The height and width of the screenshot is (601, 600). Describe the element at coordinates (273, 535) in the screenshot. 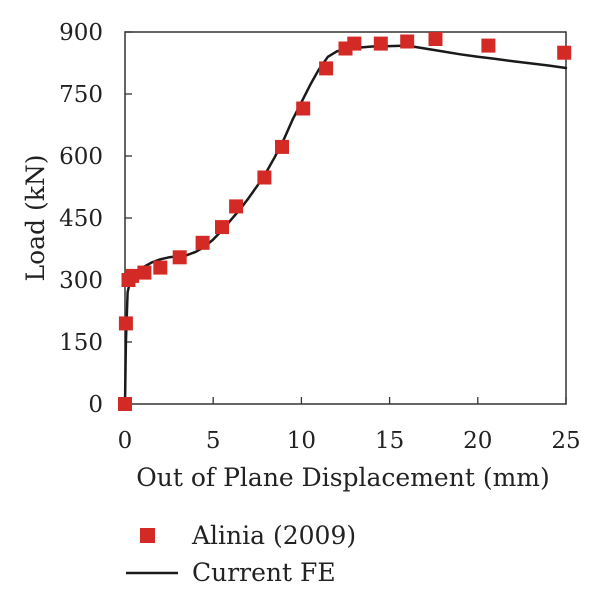

I see `legend-label-alinia: Alinia (2009)` at that location.